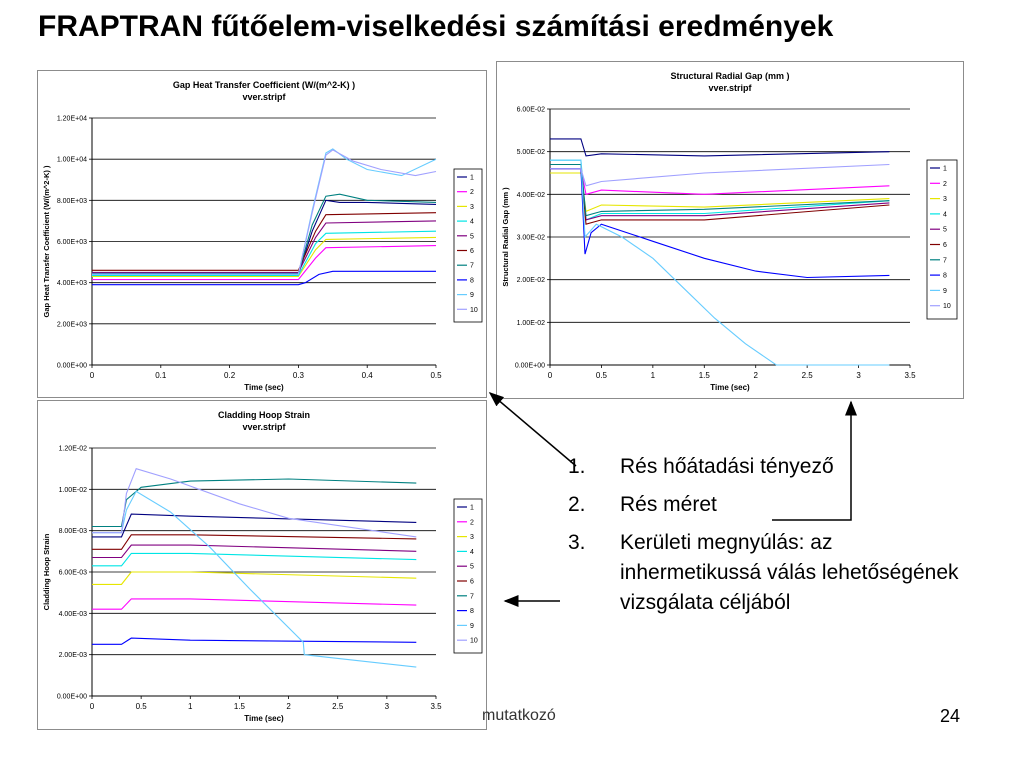 The image size is (1024, 768). Describe the element at coordinates (436, 375) in the screenshot. I see `x-tick-label: 0.5` at that location.